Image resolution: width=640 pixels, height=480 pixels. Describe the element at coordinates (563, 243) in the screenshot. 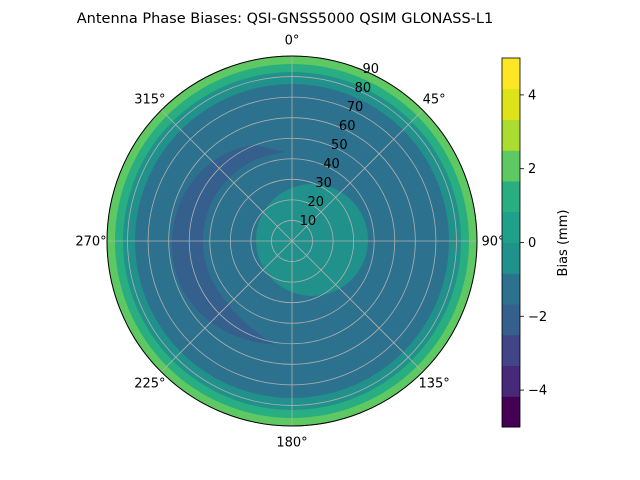

I see `colorbar-label: Bias (mm)` at that location.